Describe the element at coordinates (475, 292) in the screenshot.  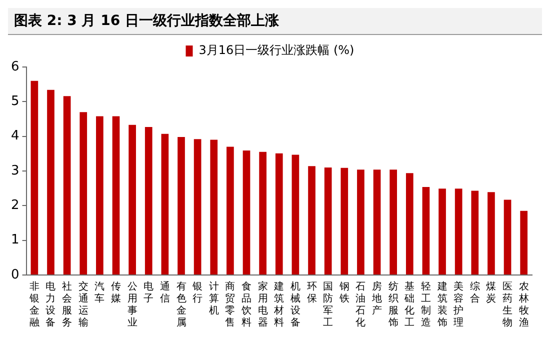
I see `x-tick-label: 综合` at that location.